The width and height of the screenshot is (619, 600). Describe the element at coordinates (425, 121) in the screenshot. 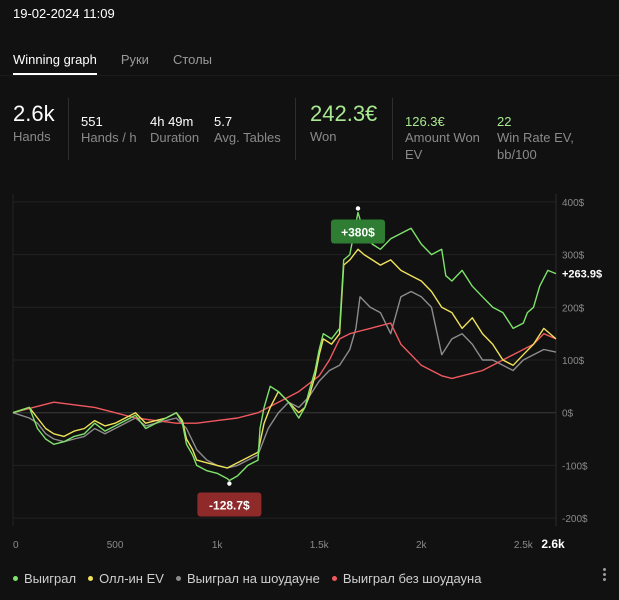

I see `stat-amount-won-ev-value: 126.3€` at that location.